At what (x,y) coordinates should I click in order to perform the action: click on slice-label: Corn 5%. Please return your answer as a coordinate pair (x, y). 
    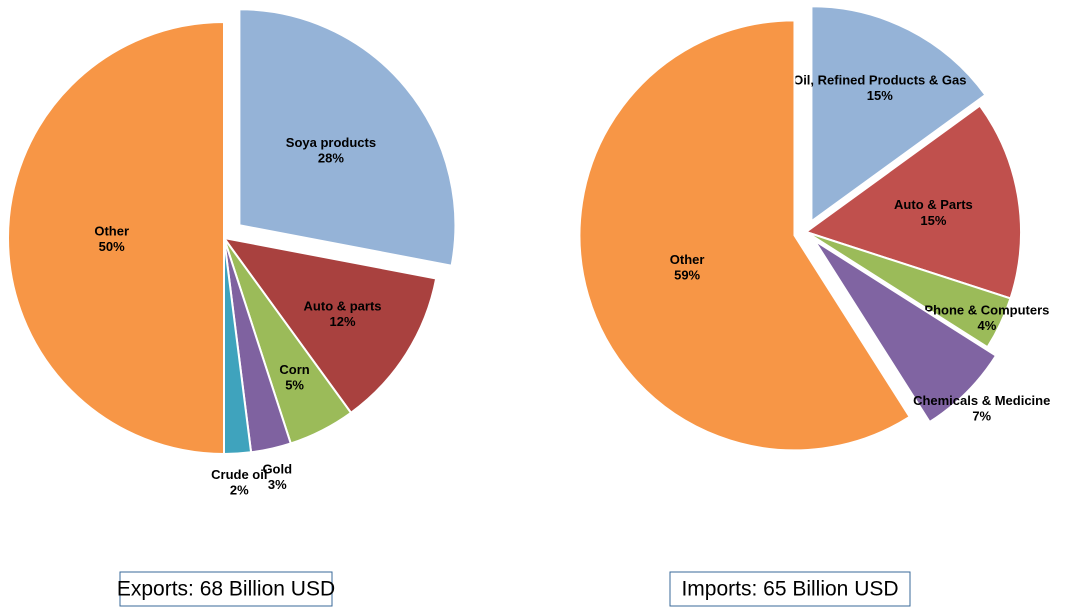
    Looking at the image, I should click on (294, 377).